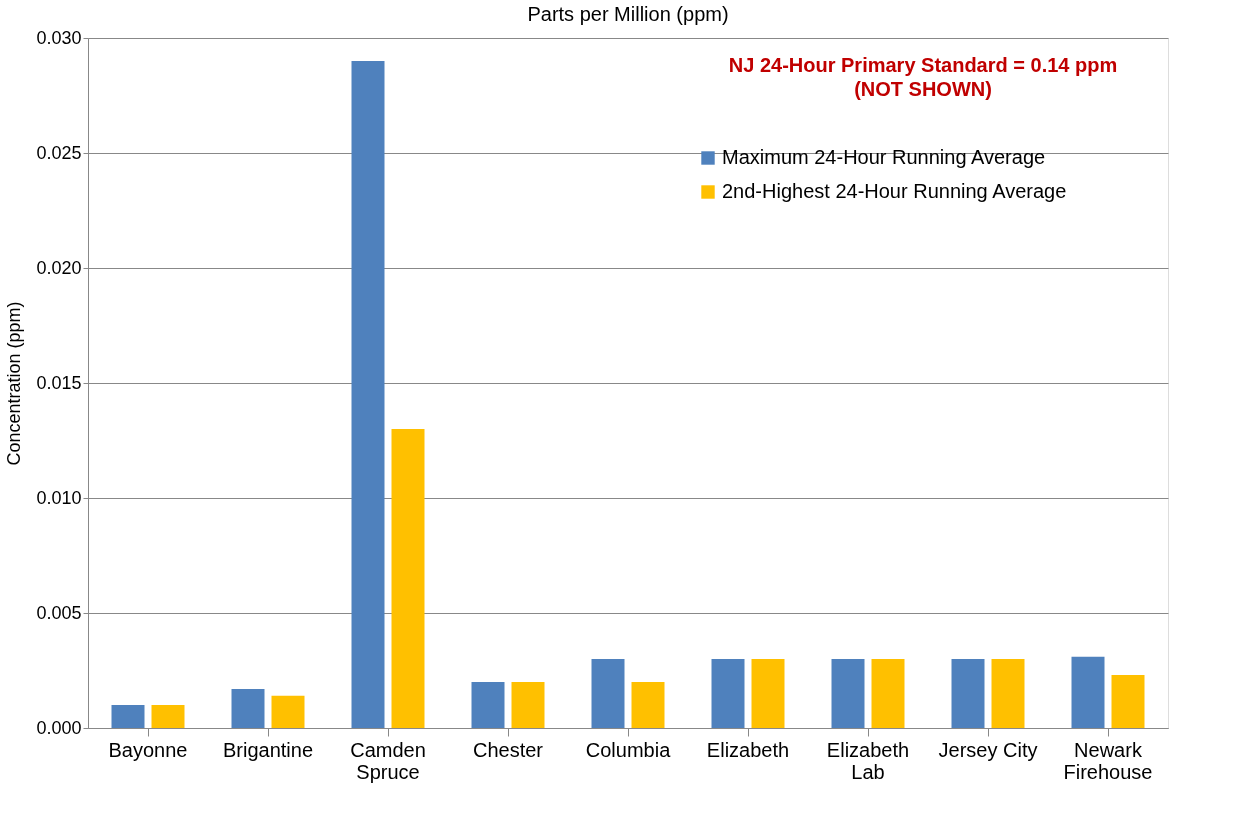  I want to click on y-tick-label: 0.000, so click(59, 727).